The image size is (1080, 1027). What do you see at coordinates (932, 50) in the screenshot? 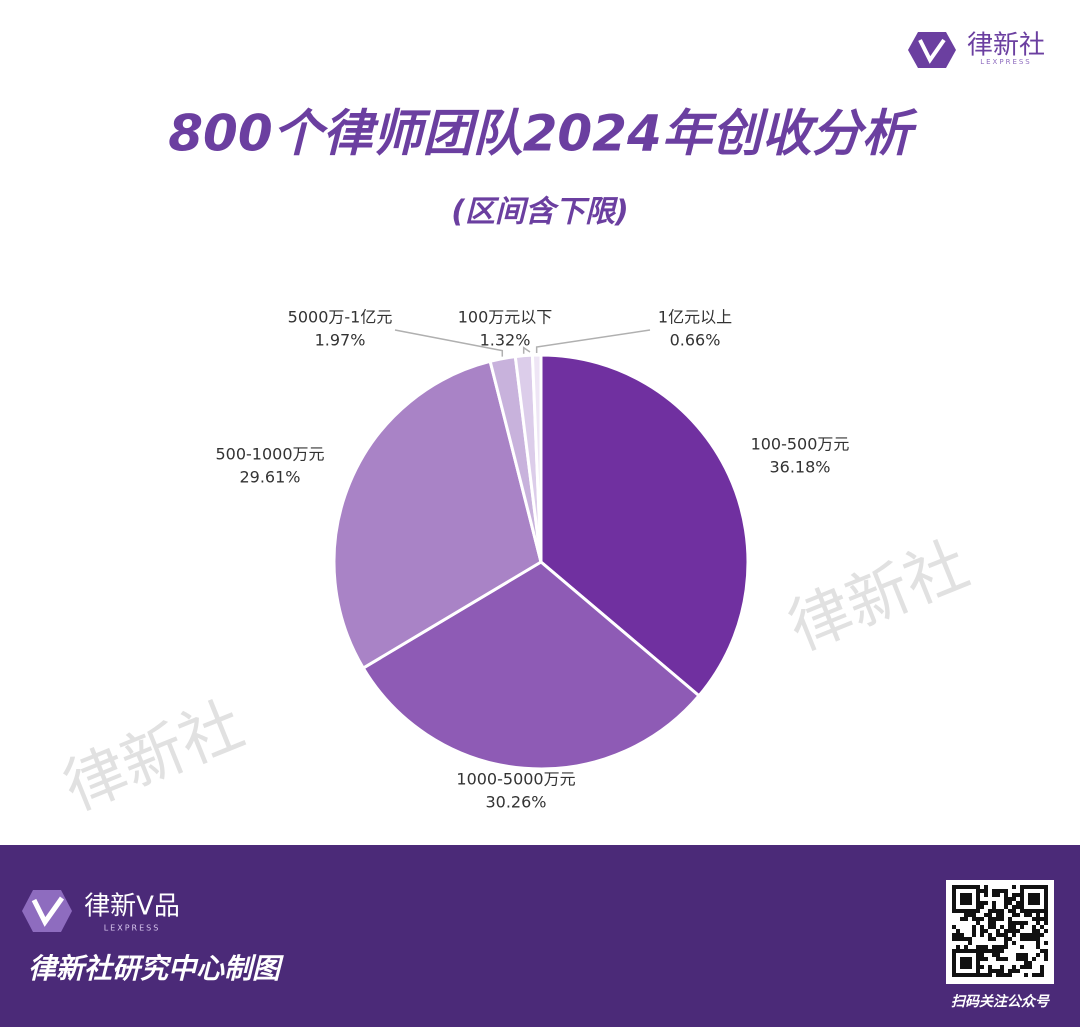
I see `logo-icon` at bounding box center [932, 50].